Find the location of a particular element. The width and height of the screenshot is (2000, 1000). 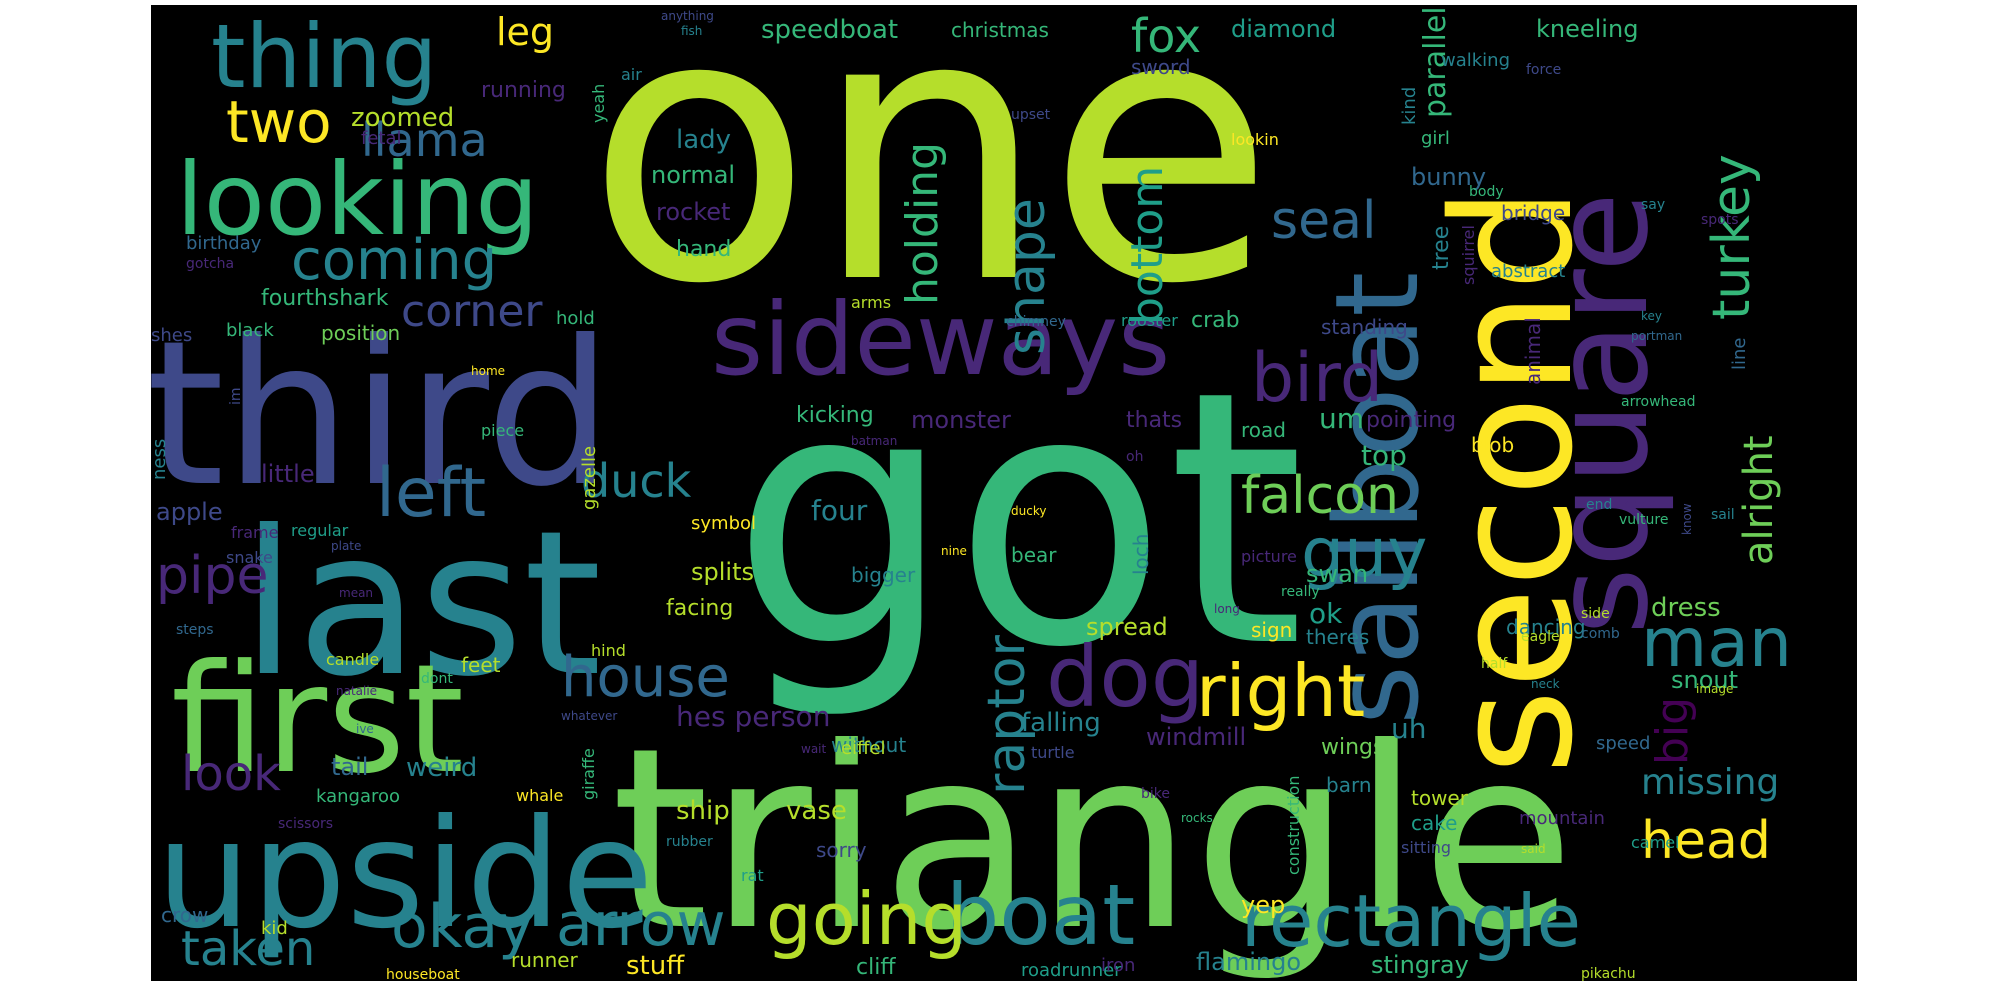

word-zoomed: zoomed is located at coordinates (403, 118).